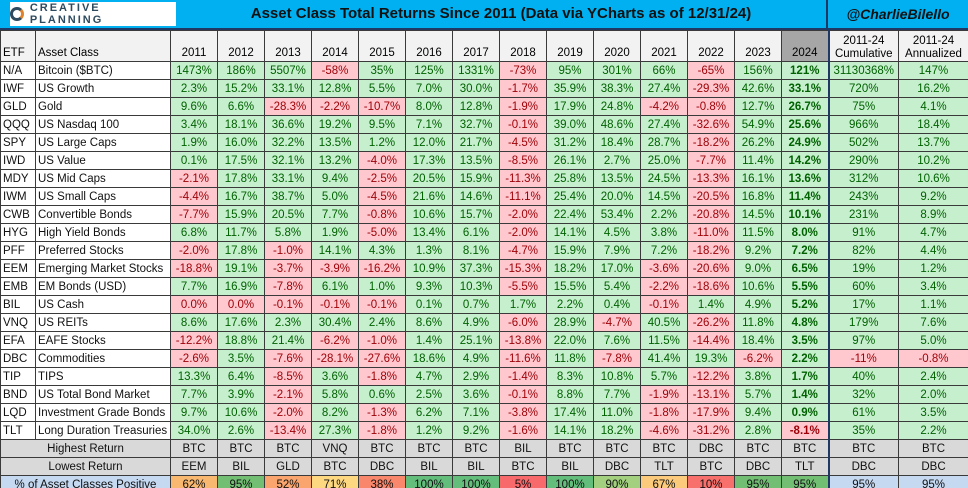  What do you see at coordinates (335, 46) in the screenshot?
I see `year-header-2014: 2014` at bounding box center [335, 46].